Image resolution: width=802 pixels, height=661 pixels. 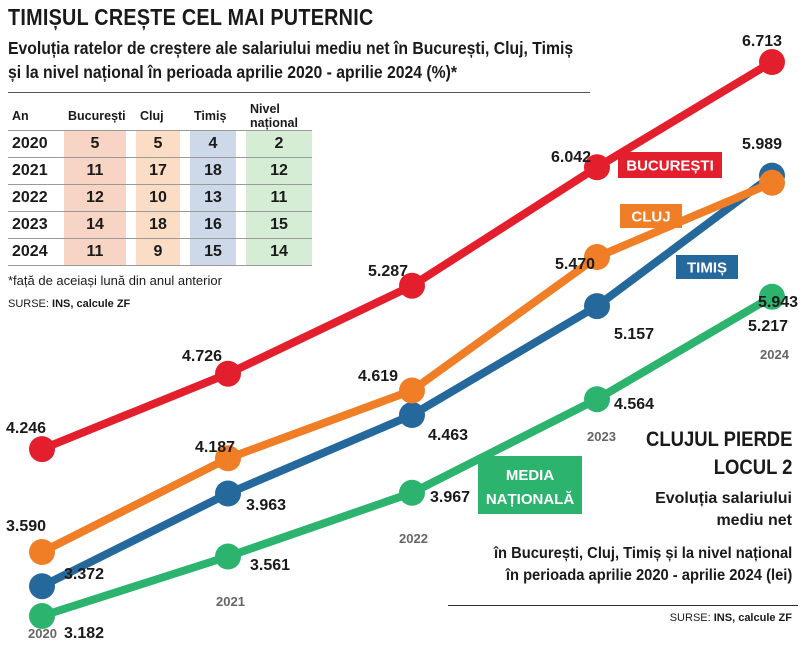 What do you see at coordinates (202, 356) in the screenshot?
I see `data-label-buc: 4.726` at bounding box center [202, 356].